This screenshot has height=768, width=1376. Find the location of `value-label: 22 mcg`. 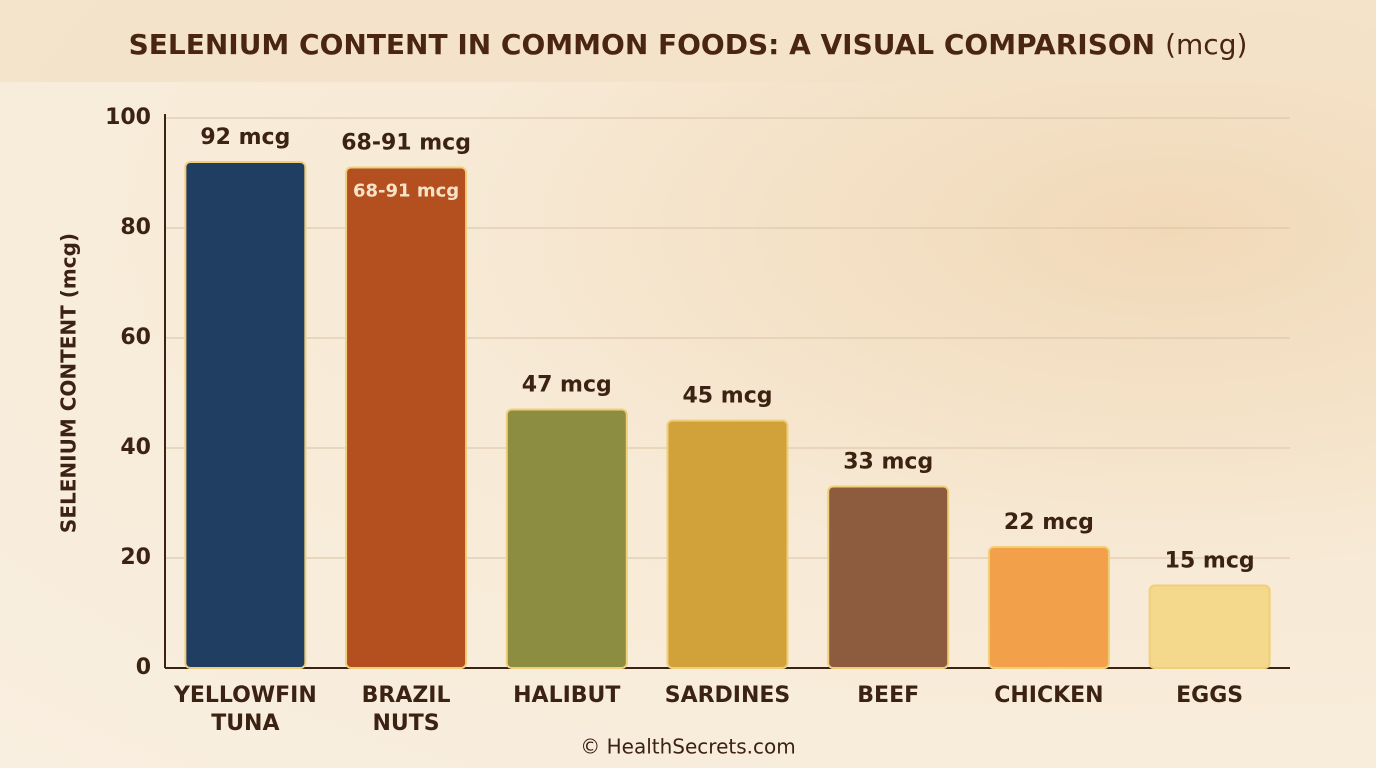

value-label: 22 mcg is located at coordinates (1049, 522).